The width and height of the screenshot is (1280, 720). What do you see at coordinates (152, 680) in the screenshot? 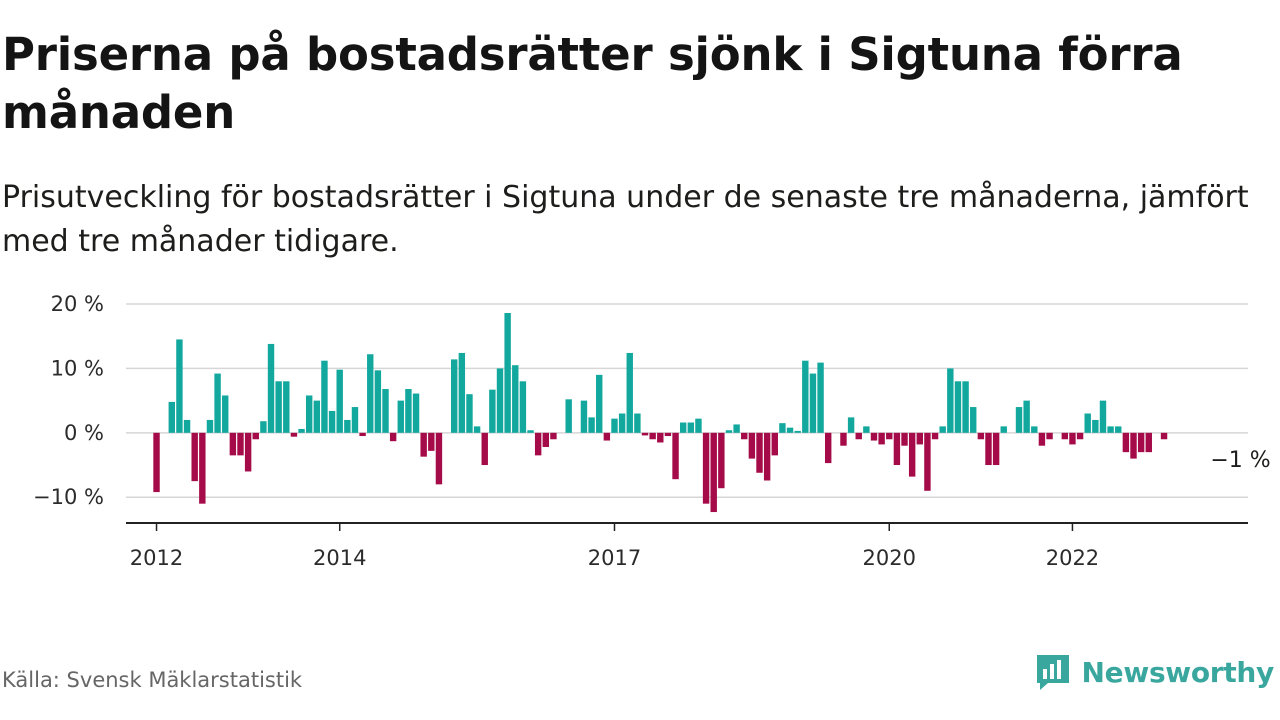
I see `source-note: Källa: Svensk Mäklarstatistik` at bounding box center [152, 680].